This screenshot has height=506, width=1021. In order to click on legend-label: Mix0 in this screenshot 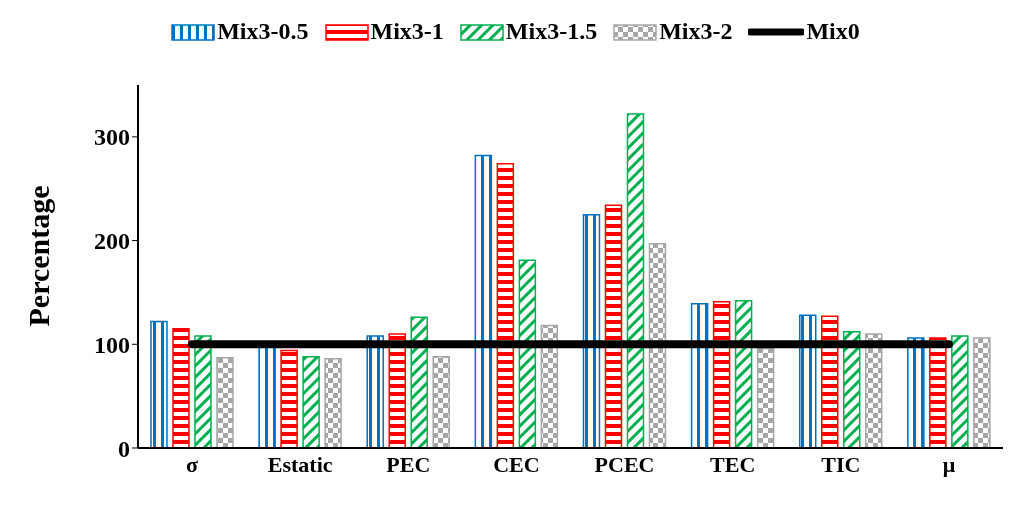, I will do `click(833, 31)`.